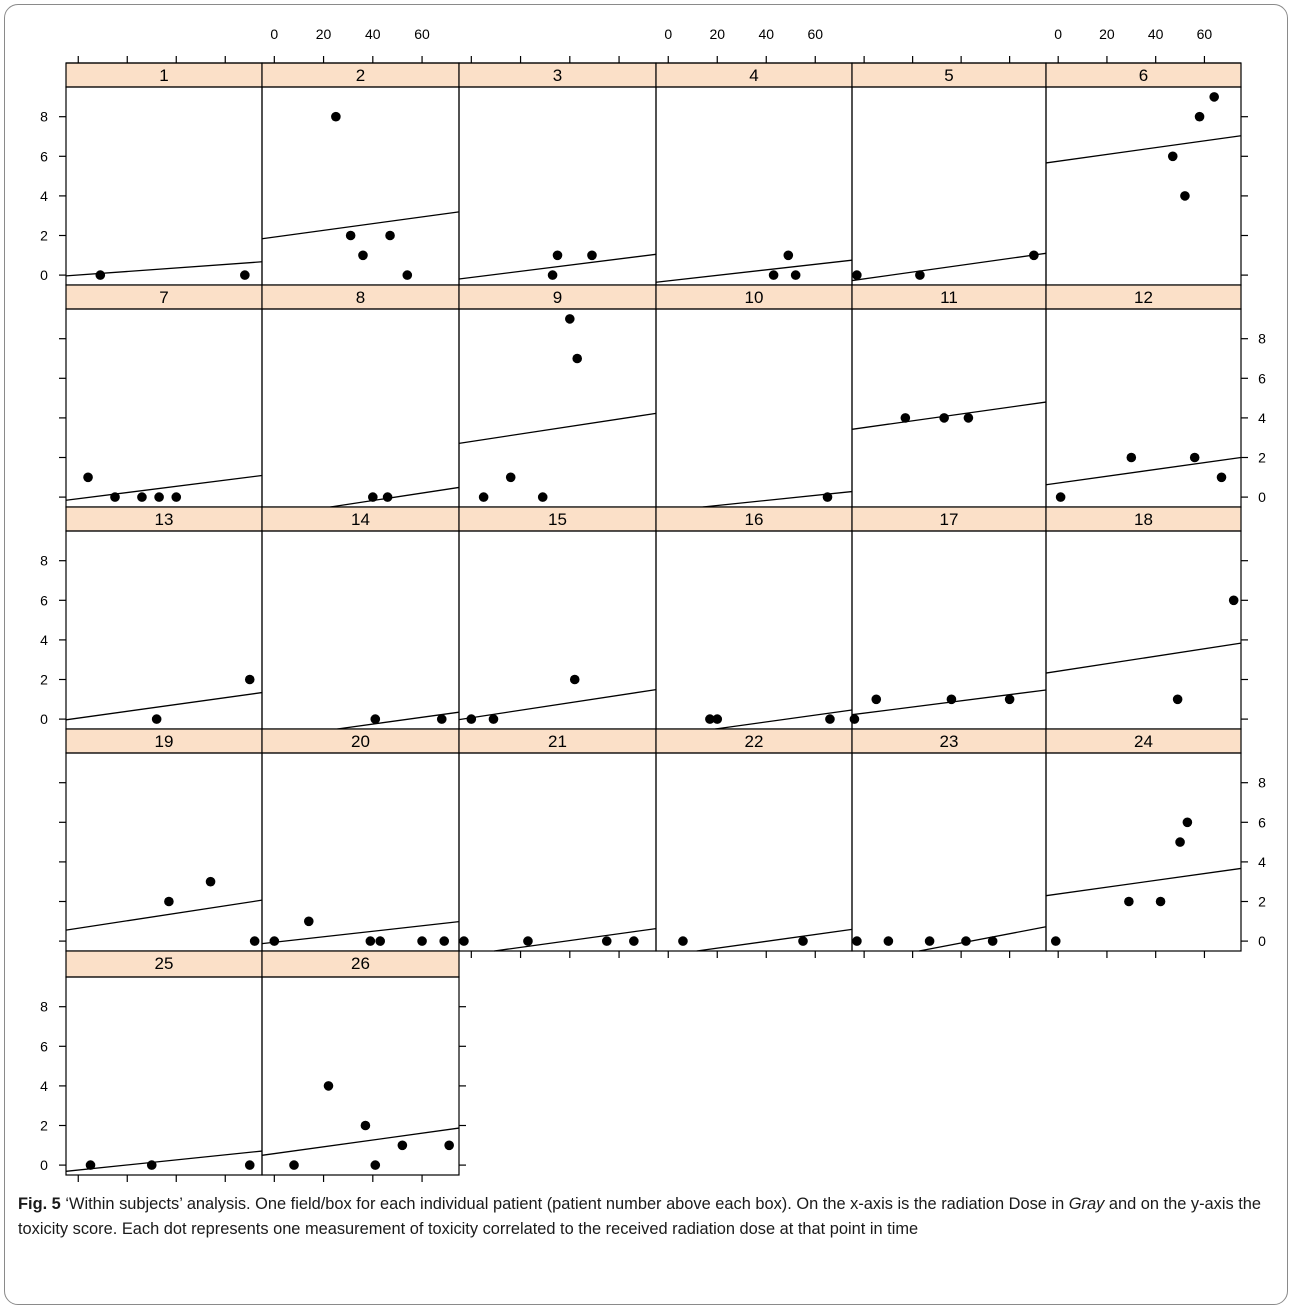 This screenshot has height=1309, width=1292. Describe the element at coordinates (982, 939) in the screenshot. I see `panel-23-fit-line` at that location.